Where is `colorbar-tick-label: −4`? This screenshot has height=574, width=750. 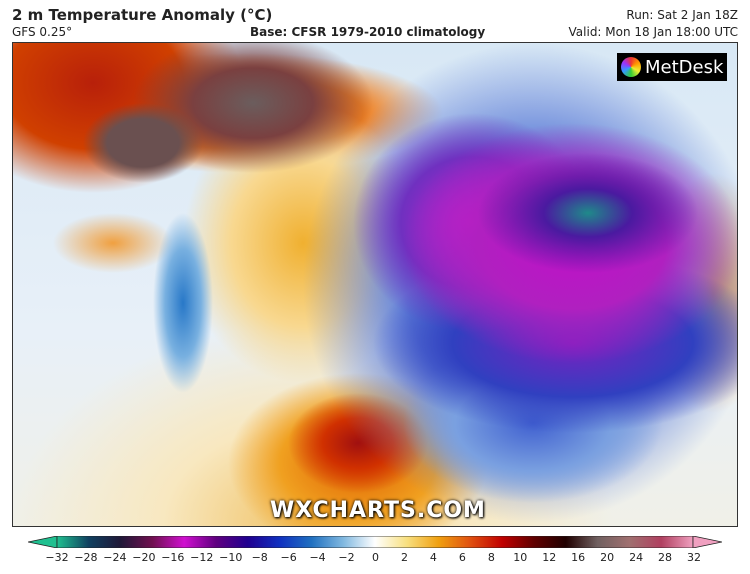
colorbar-tick-label: −4 is located at coordinates (317, 557).